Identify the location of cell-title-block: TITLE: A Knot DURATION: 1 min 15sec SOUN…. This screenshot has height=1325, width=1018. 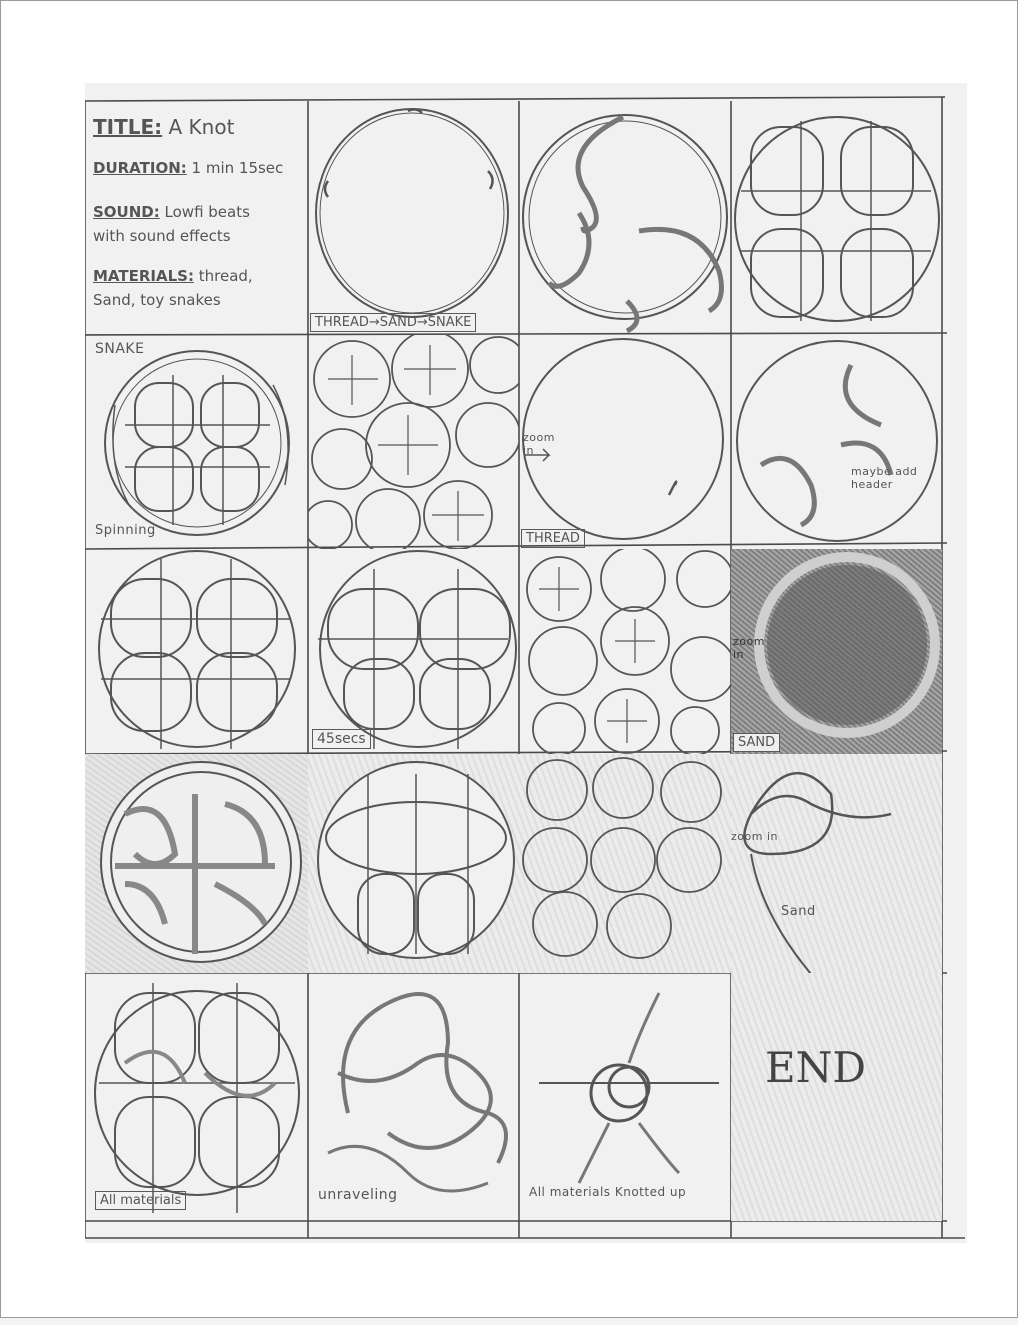
(196, 218).